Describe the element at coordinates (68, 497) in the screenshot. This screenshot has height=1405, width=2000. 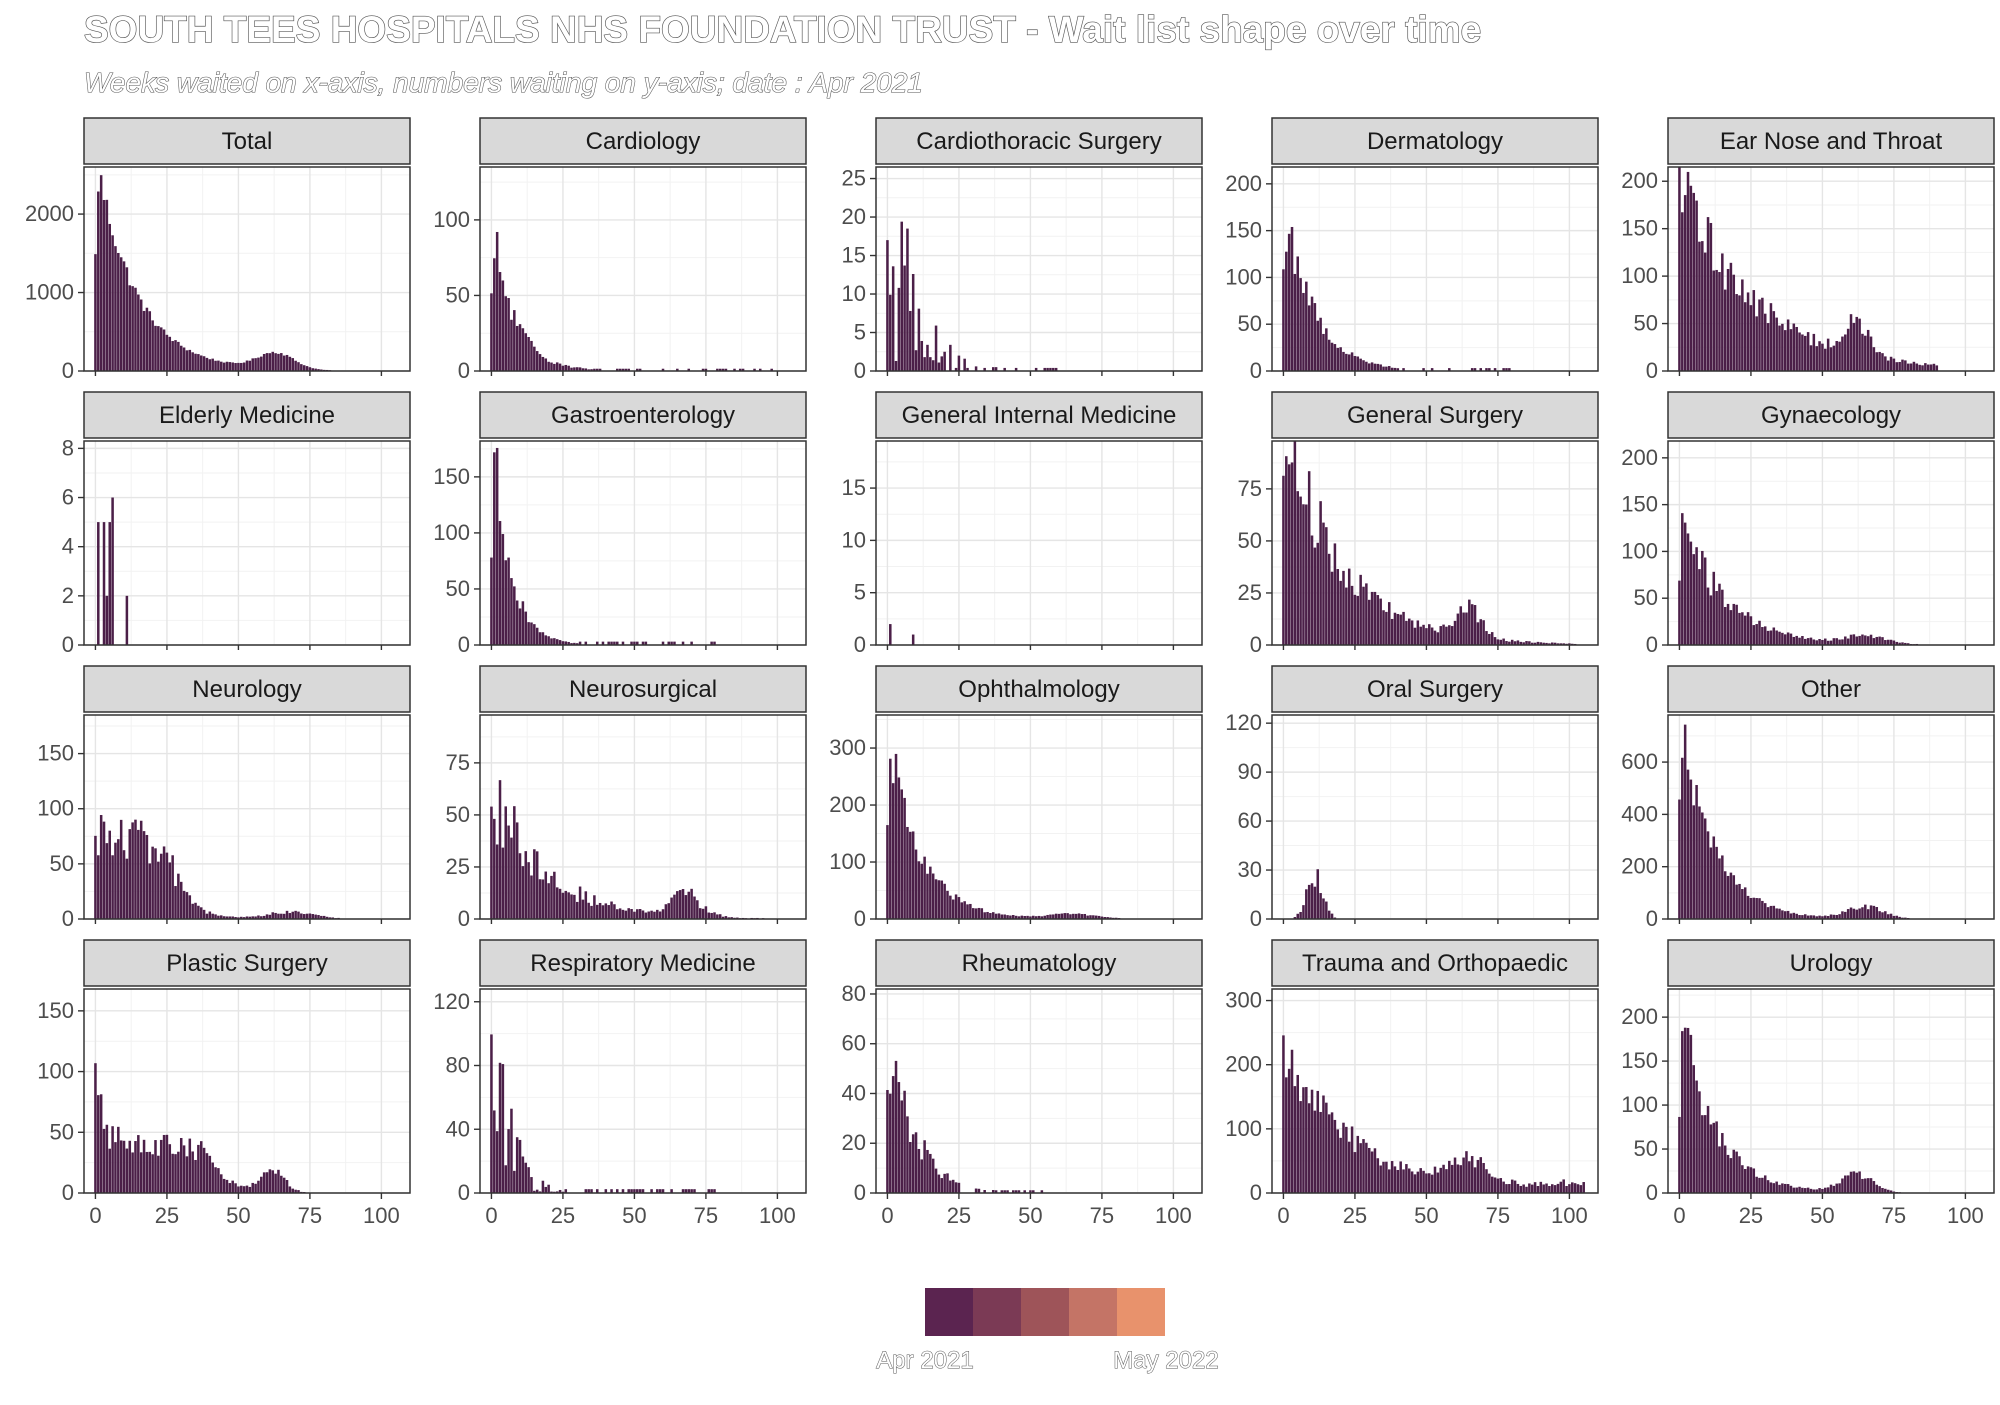
I see `y-tick-label: 6` at that location.